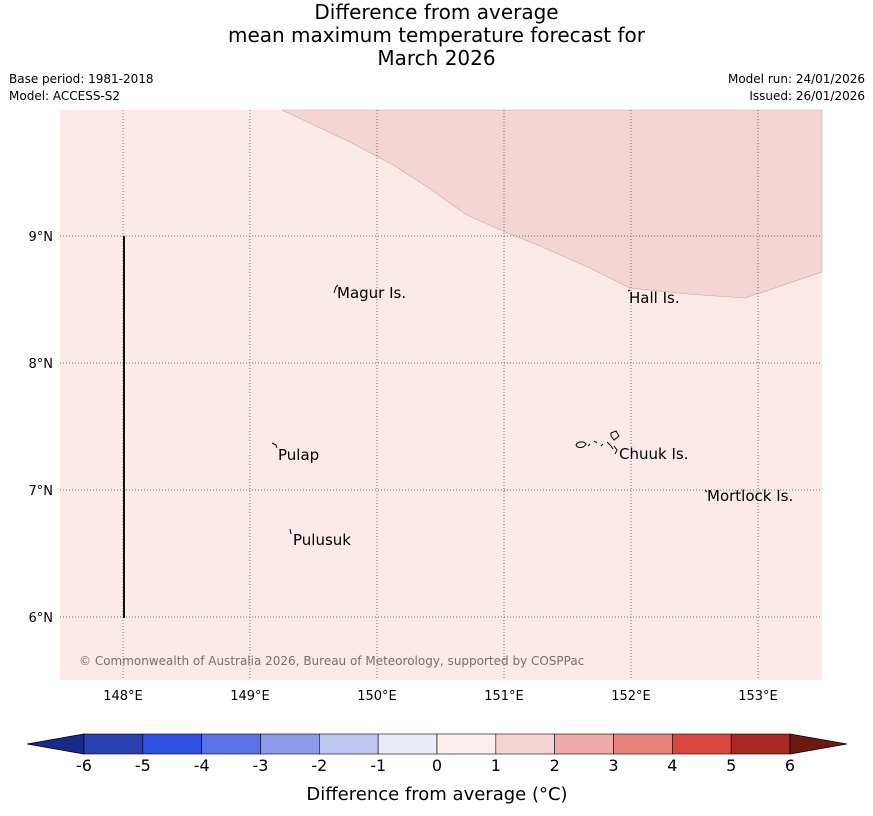 The width and height of the screenshot is (873, 816). I want to click on colorbar-tick-label: -2, so click(319, 765).